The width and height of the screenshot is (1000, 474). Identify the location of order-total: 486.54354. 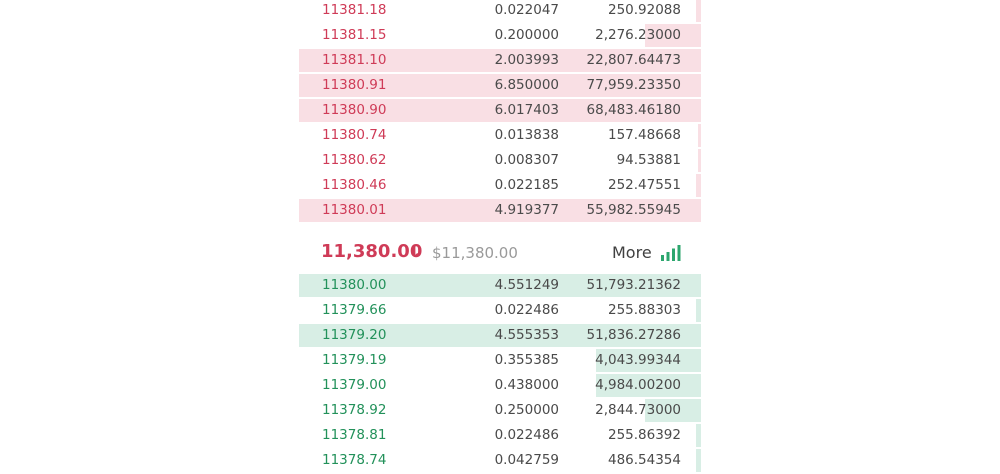
(644, 460).